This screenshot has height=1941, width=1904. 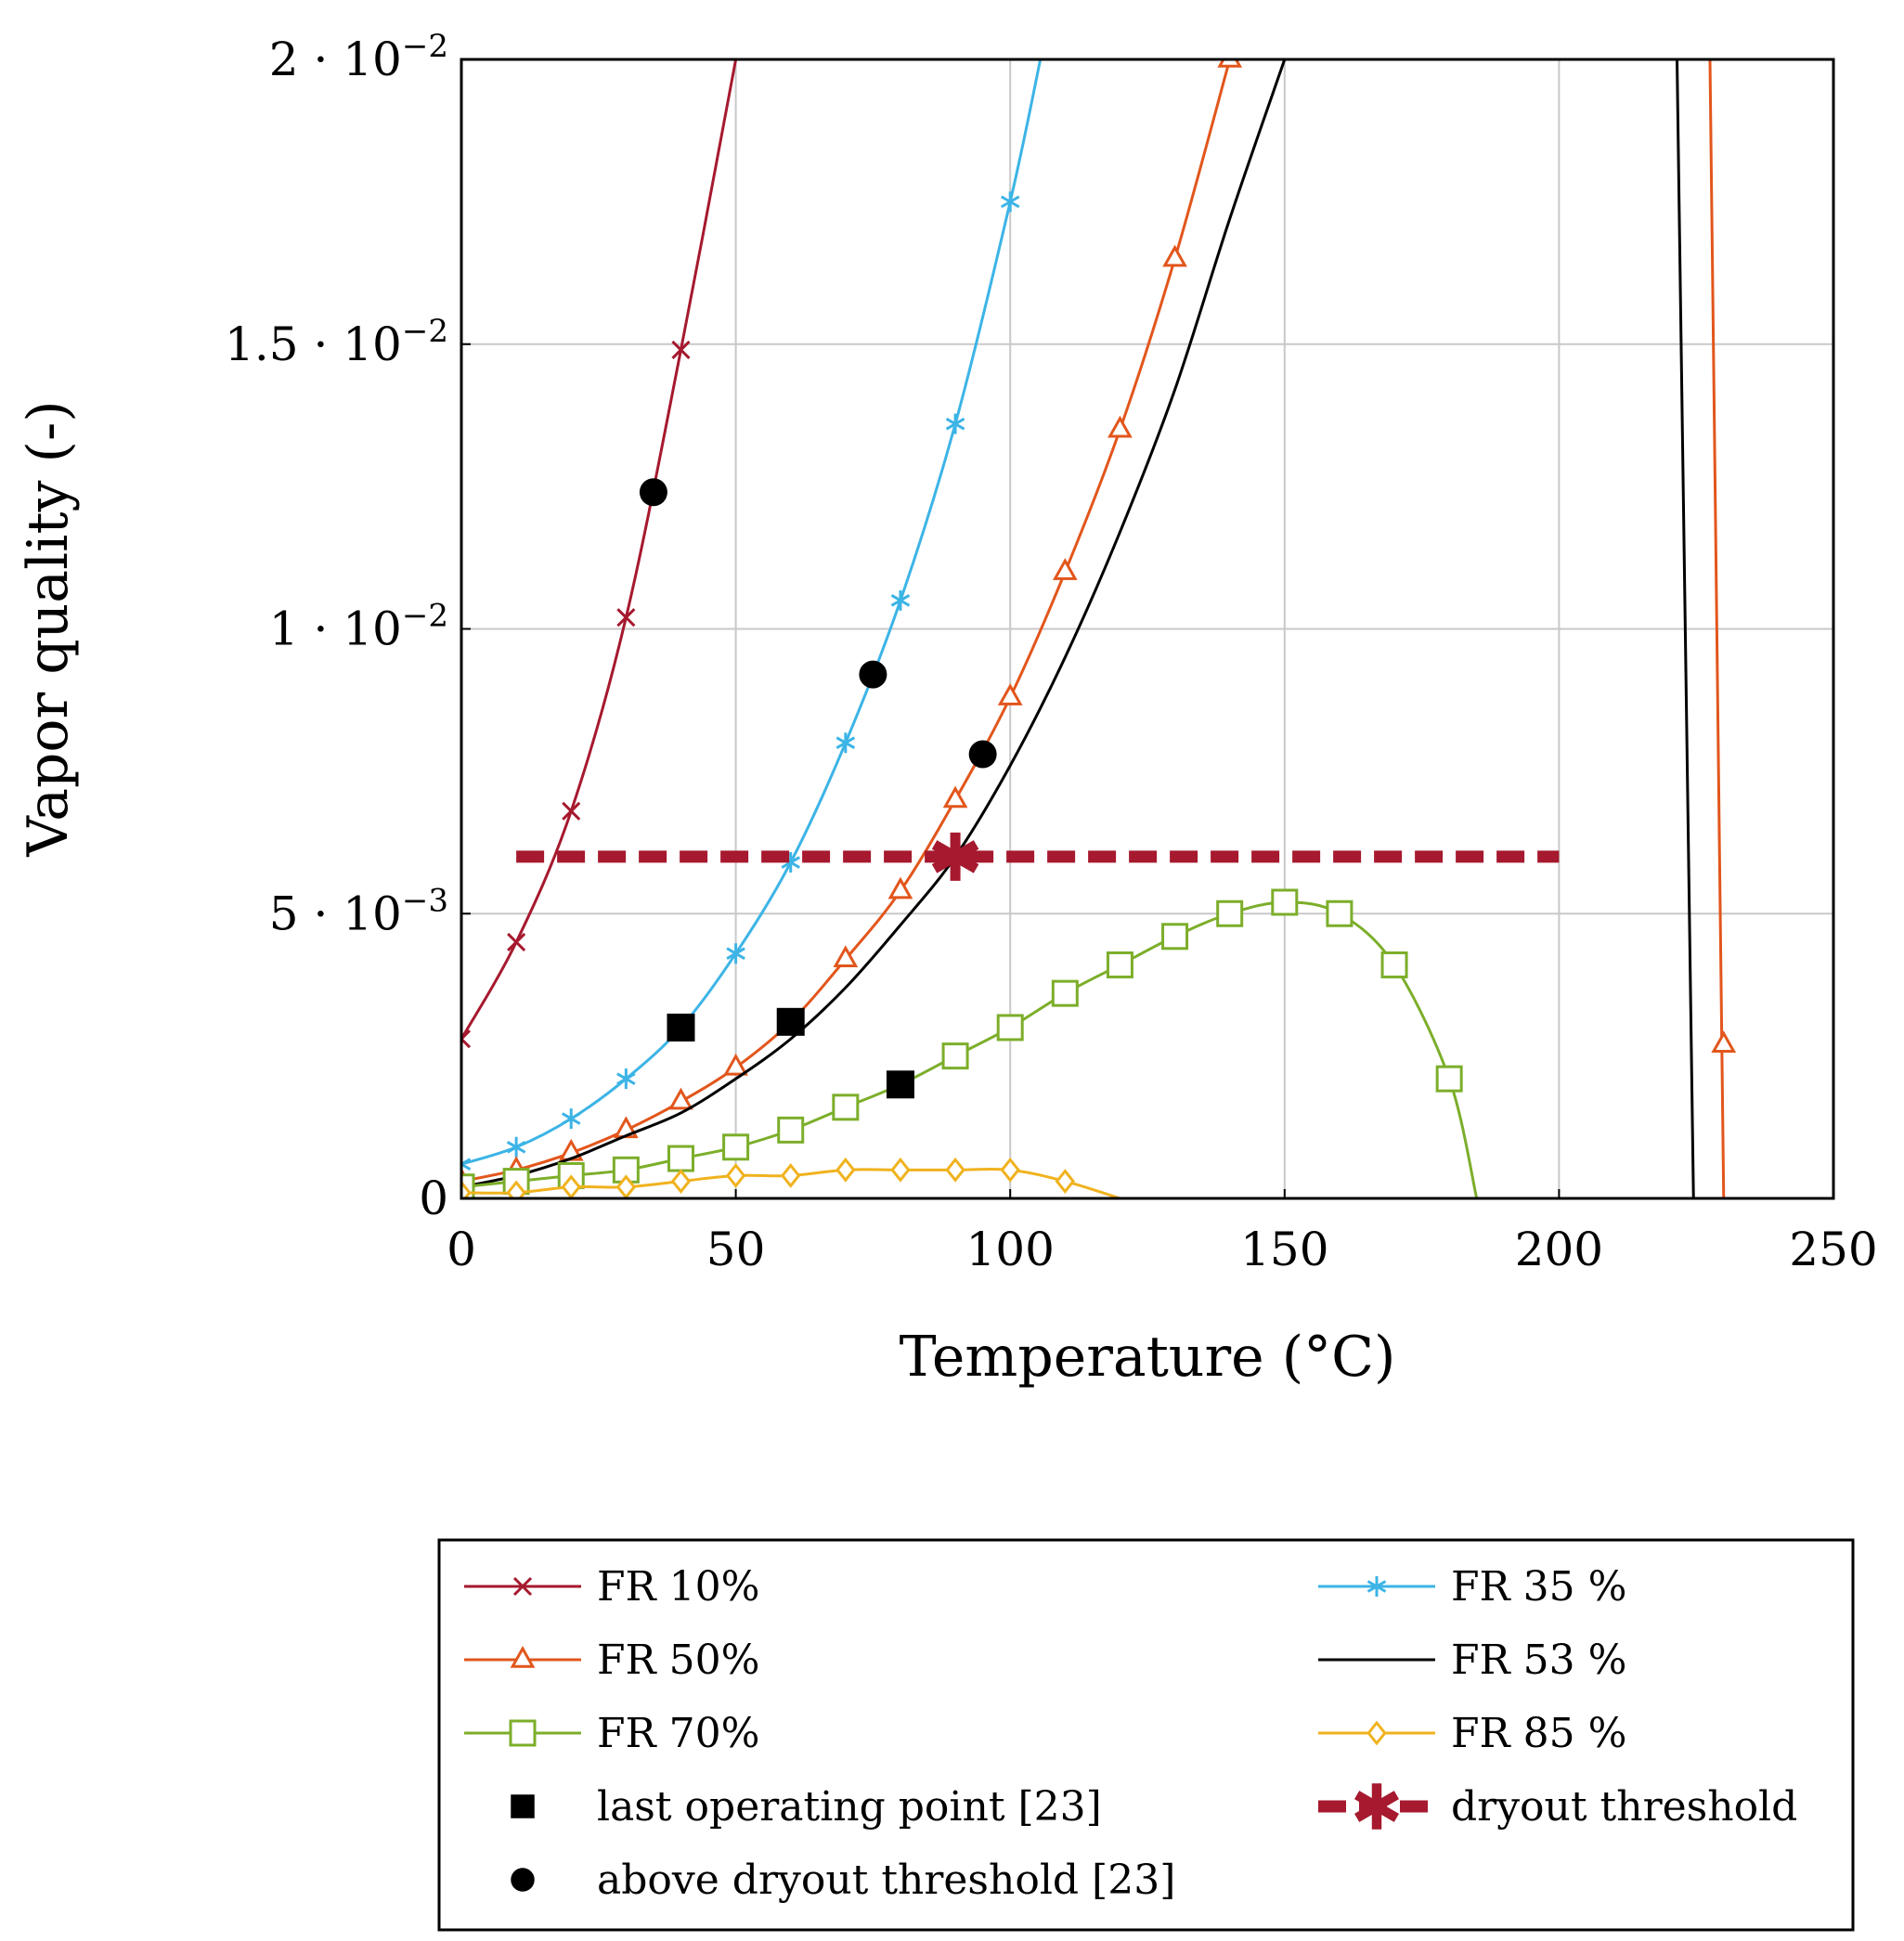 I want to click on legend-label: FR 70%, so click(x=678, y=1733).